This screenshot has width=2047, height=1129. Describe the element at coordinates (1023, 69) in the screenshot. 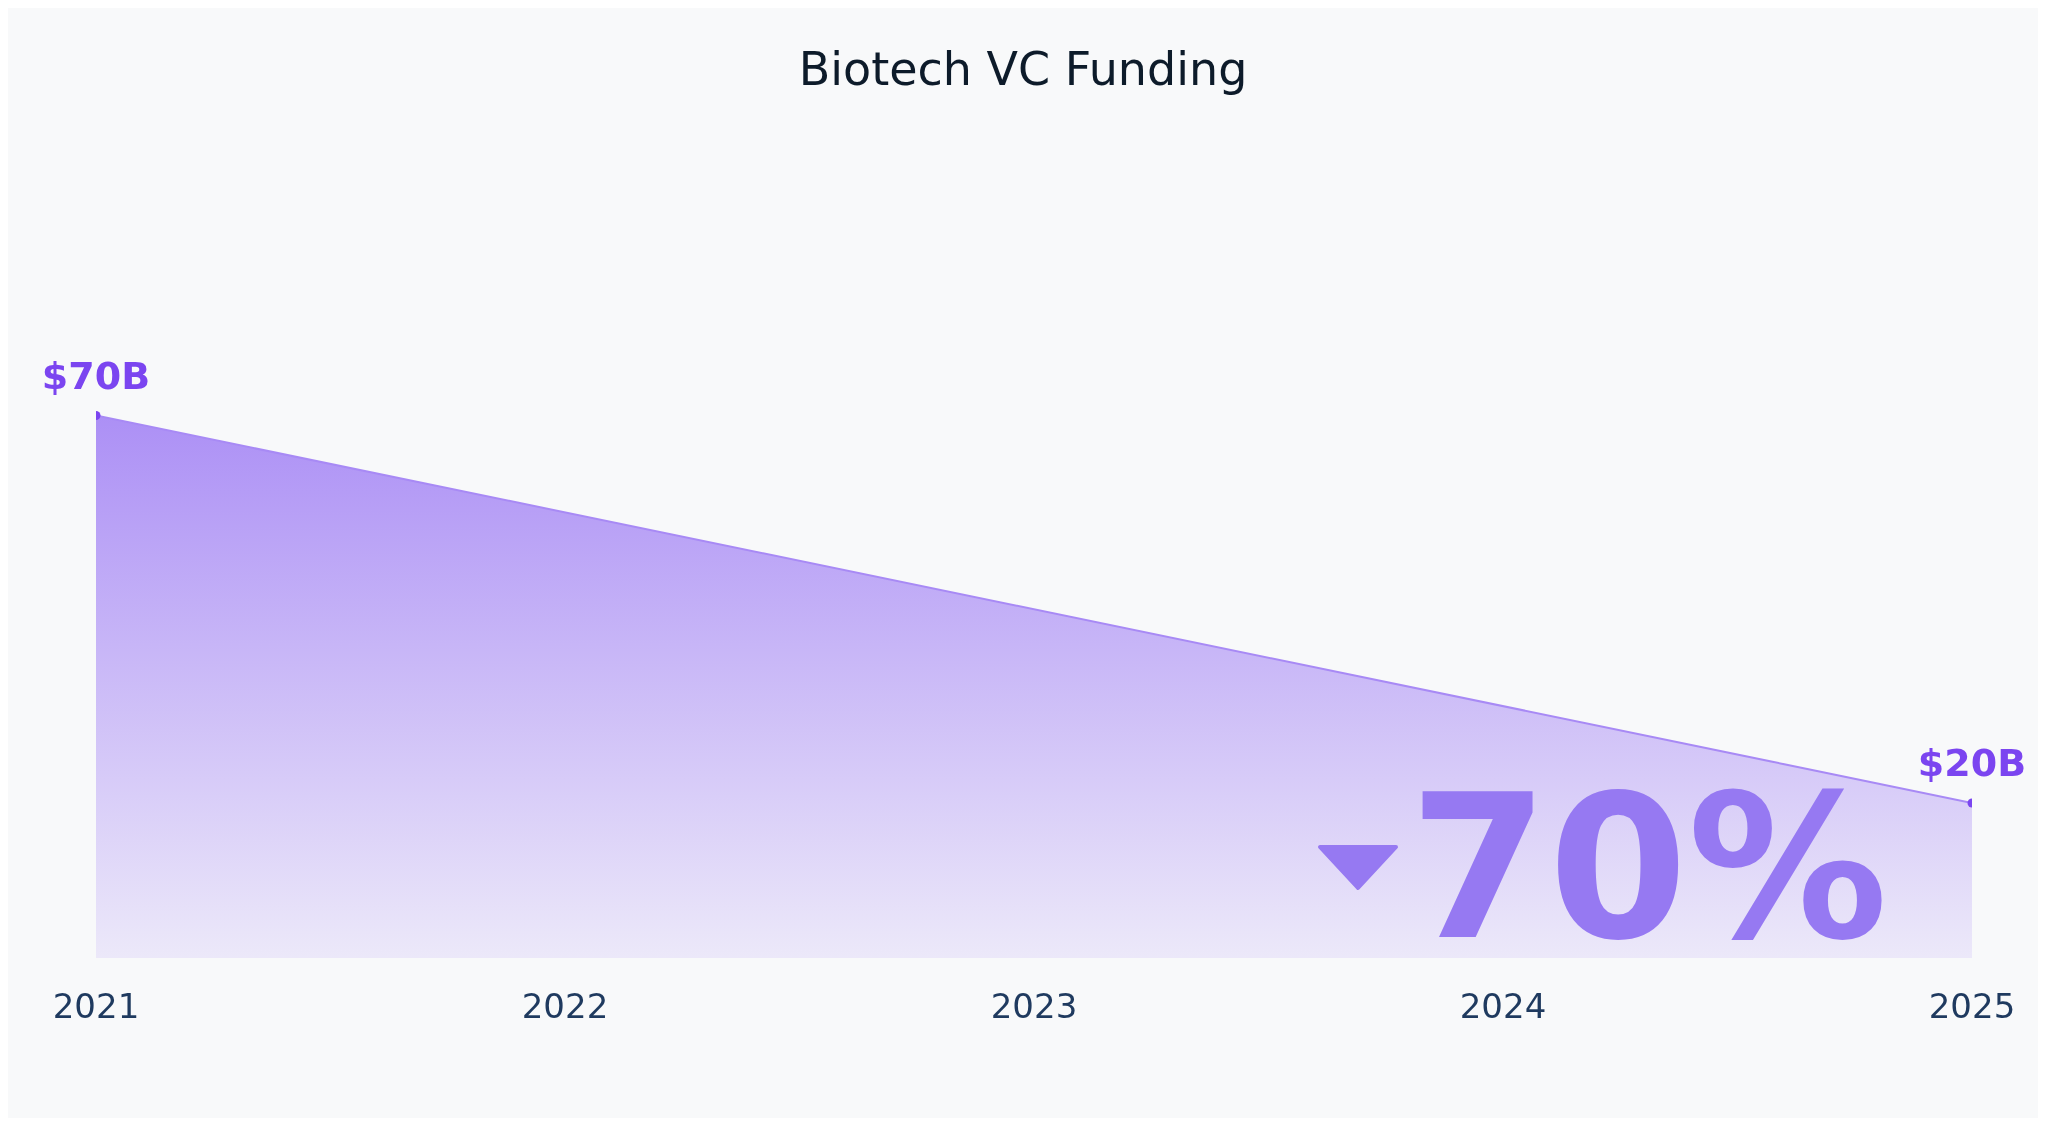

I see `chart-title: Biotech VC Funding` at that location.